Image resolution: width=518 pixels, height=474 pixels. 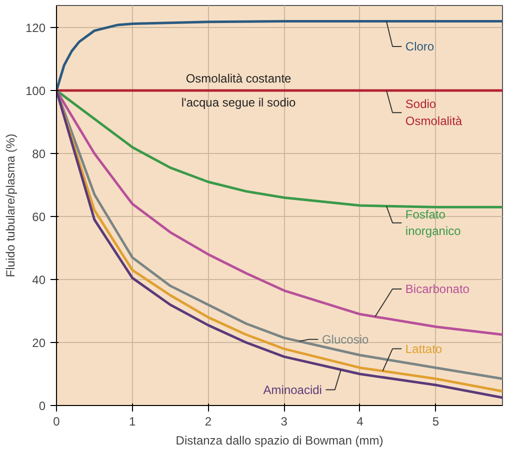 What do you see at coordinates (238, 103) in the screenshot?
I see `annotation: l'acqua segue il sodio` at bounding box center [238, 103].